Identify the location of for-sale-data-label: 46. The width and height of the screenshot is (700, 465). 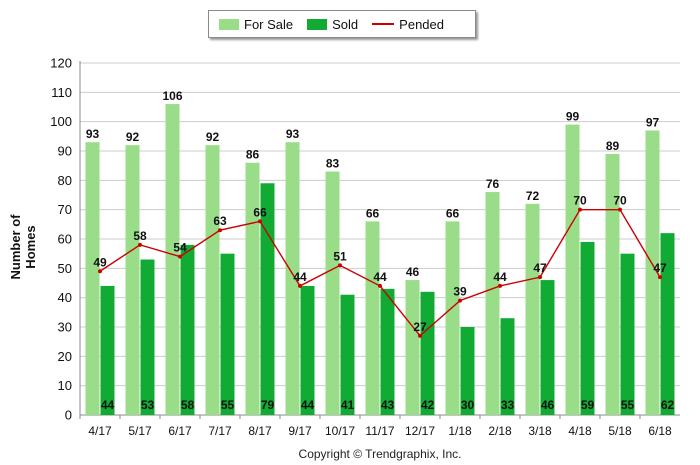
(413, 272).